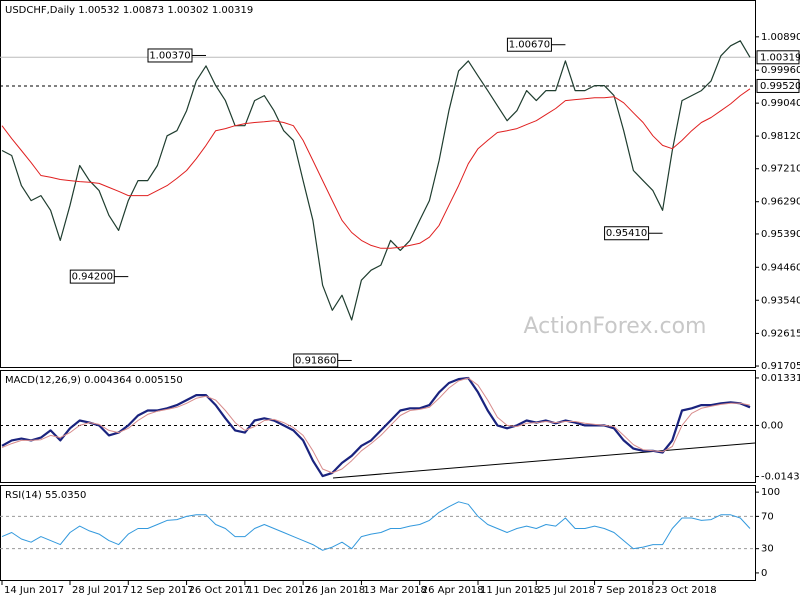 This screenshot has width=800, height=600. What do you see at coordinates (780, 169) in the screenshot?
I see `y-tick-label: 0.97210` at bounding box center [780, 169].